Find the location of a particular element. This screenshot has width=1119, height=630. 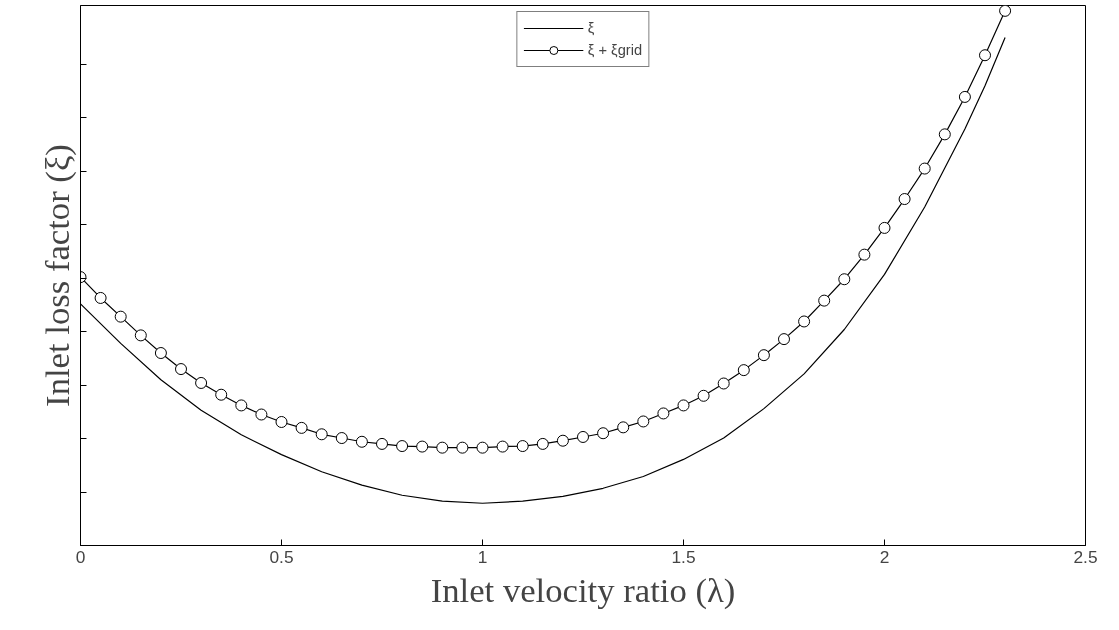

legend-label: ξ + ξgrid is located at coordinates (615, 50).